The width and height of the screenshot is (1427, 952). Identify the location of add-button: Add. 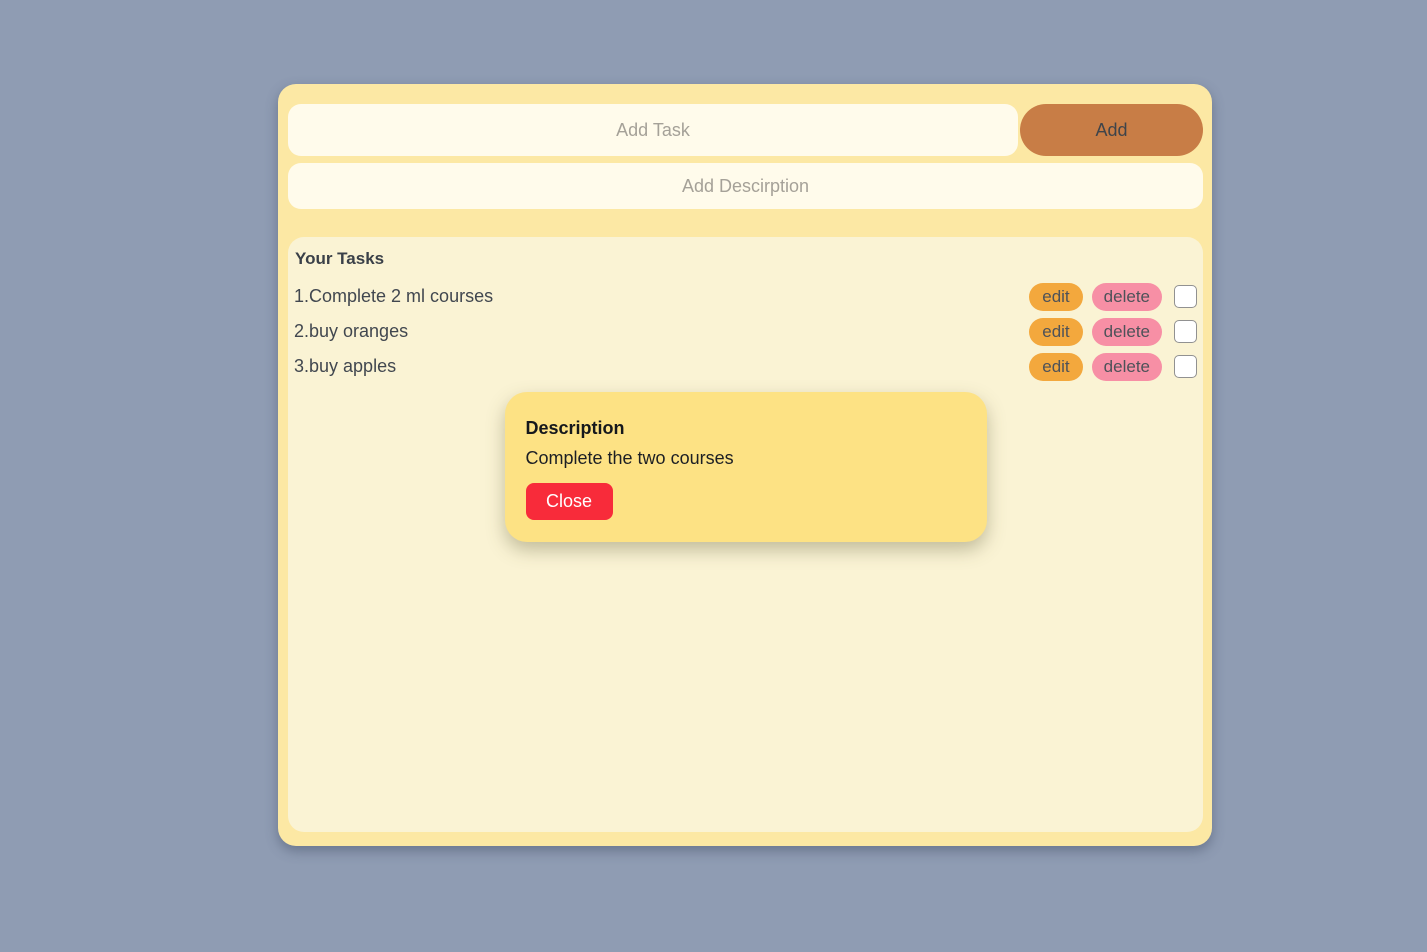
(1111, 130).